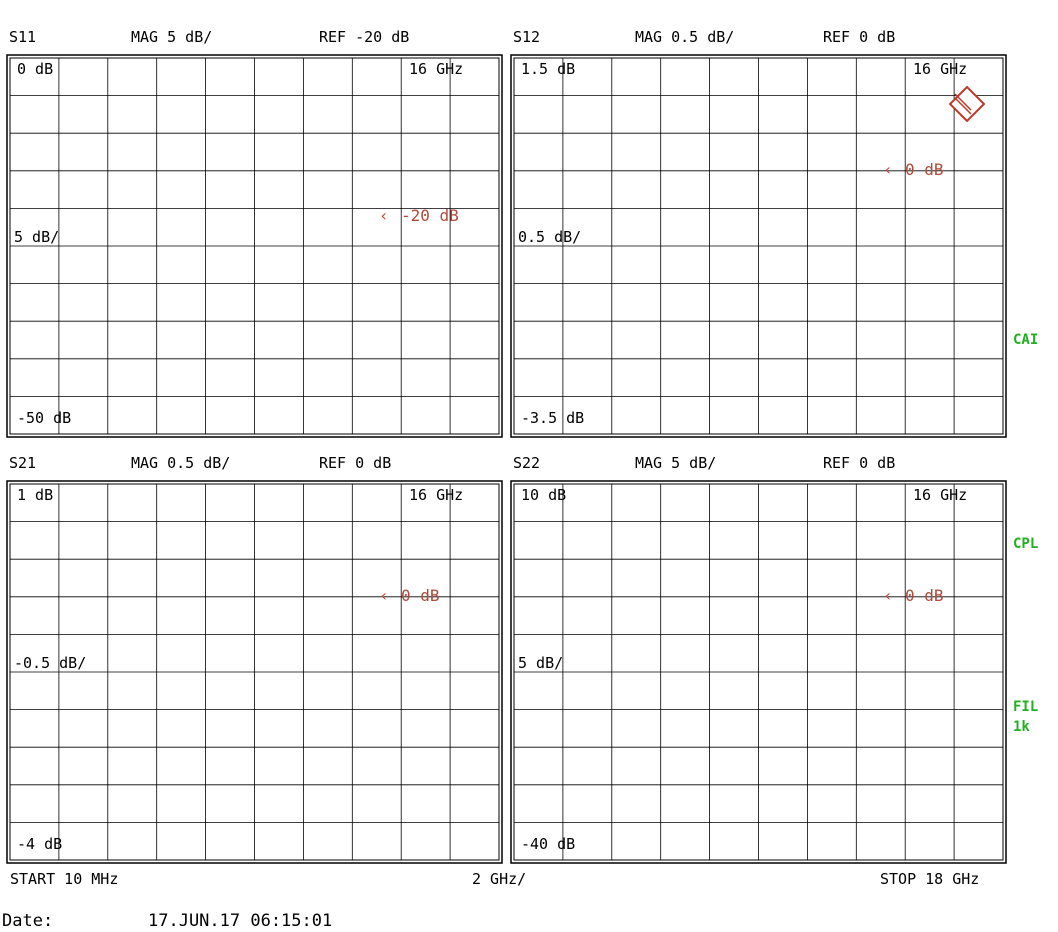 The width and height of the screenshot is (1058, 932). What do you see at coordinates (1025, 707) in the screenshot?
I see `fil-indicator: FIL` at bounding box center [1025, 707].